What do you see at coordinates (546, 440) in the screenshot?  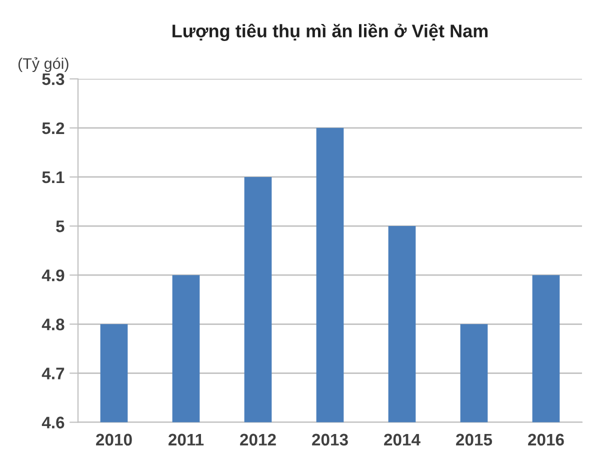 I see `x-tick-label: 2016` at bounding box center [546, 440].